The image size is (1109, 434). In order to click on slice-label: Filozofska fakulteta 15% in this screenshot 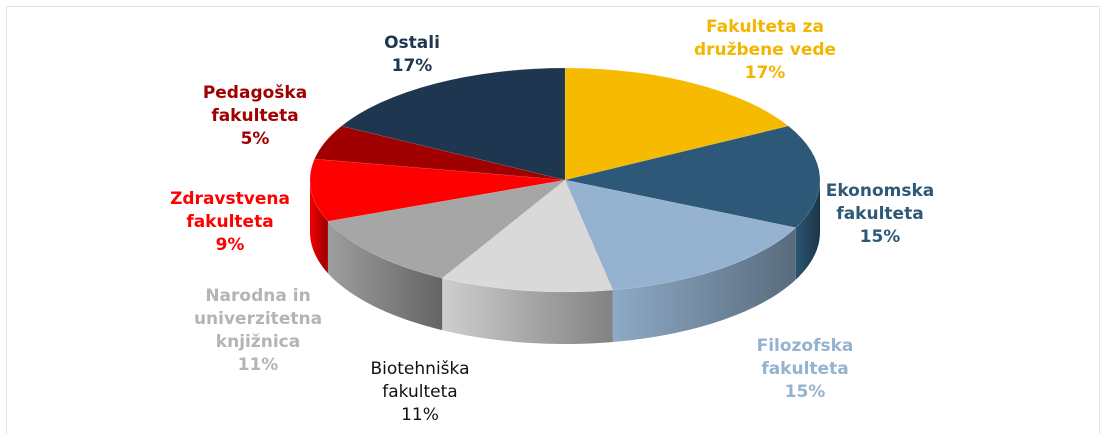, I will do `click(805, 369)`.